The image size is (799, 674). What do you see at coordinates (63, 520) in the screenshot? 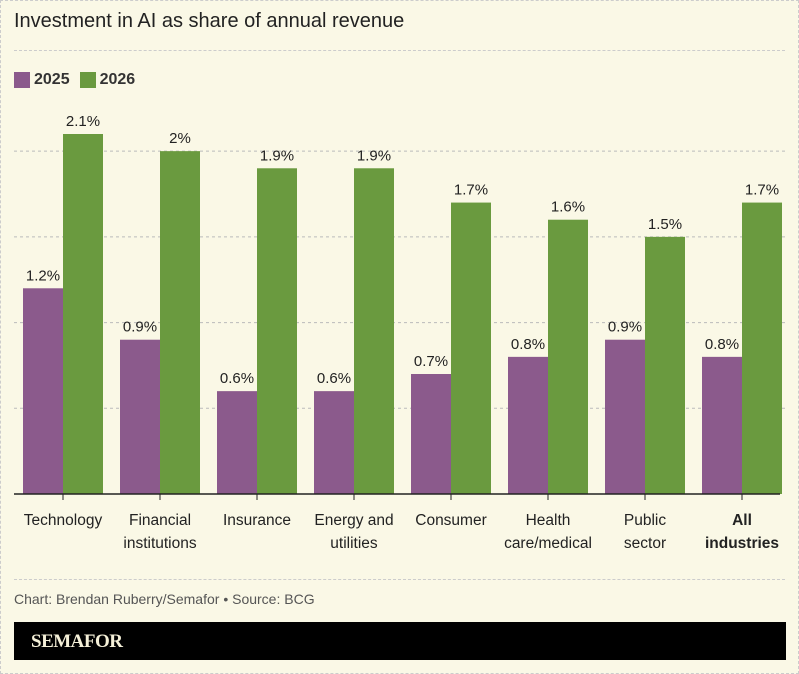
I see `category-label: Technology` at bounding box center [63, 520].